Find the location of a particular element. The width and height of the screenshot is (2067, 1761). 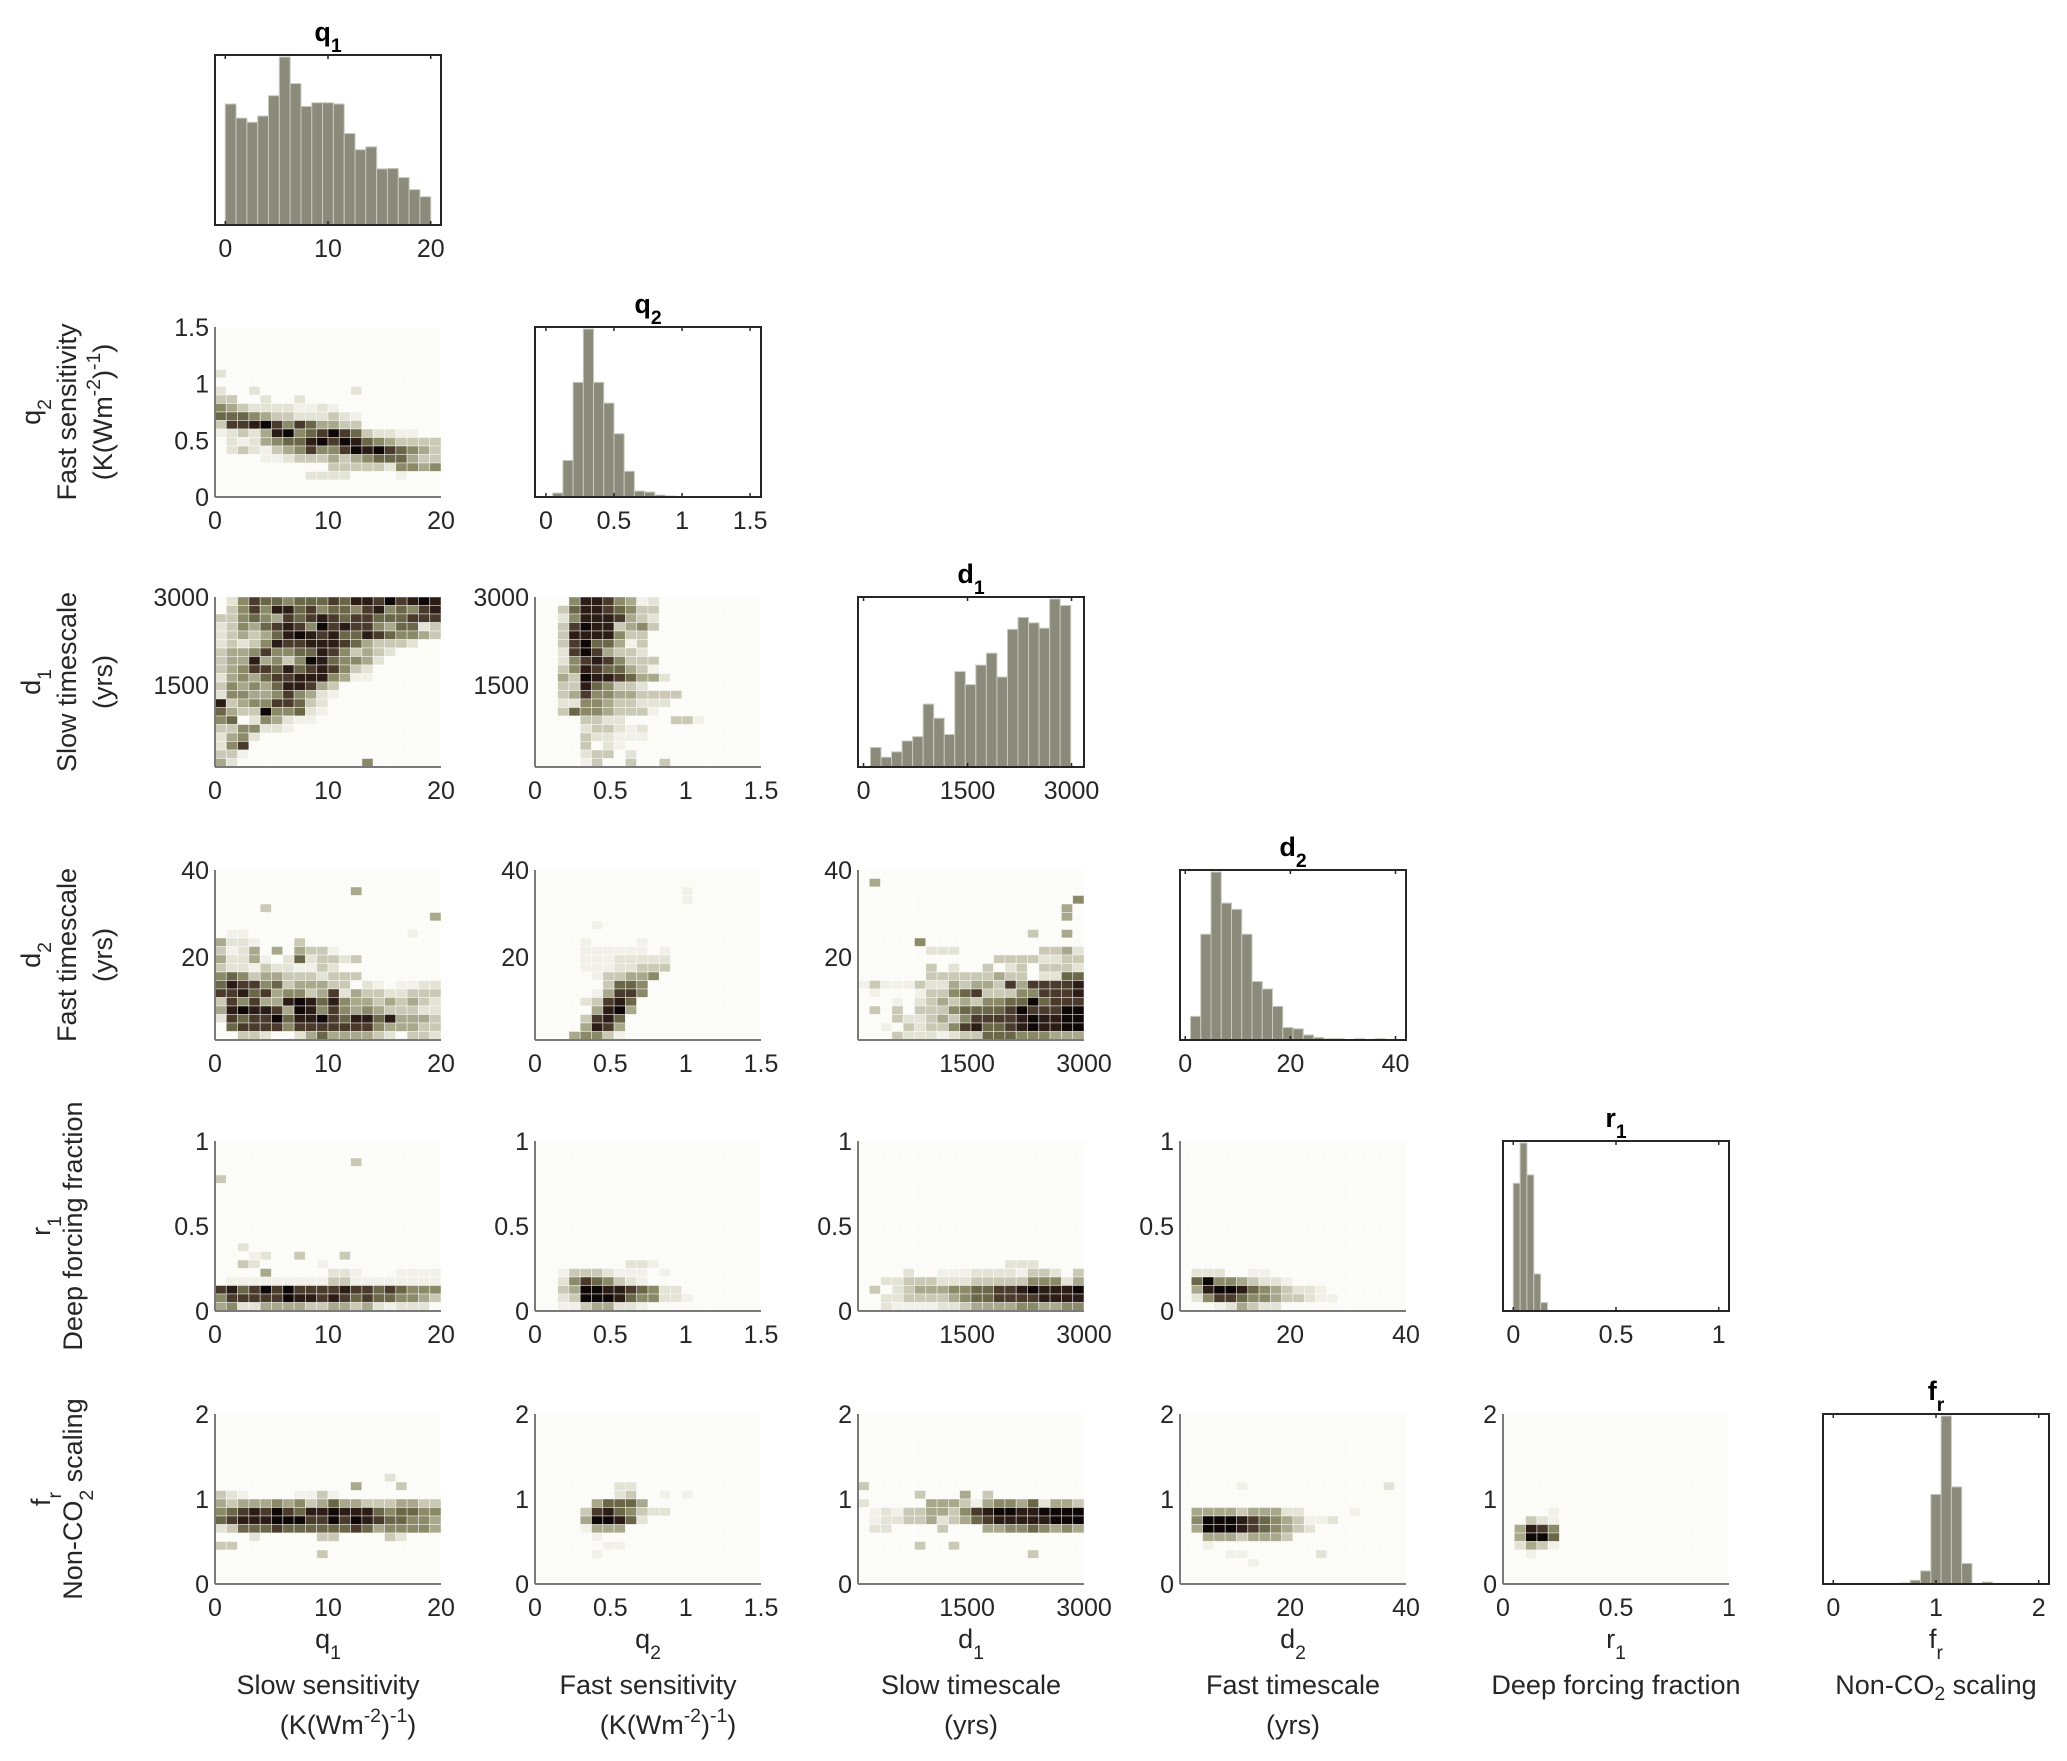

x-tick-label: 3000 is located at coordinates (1072, 791).